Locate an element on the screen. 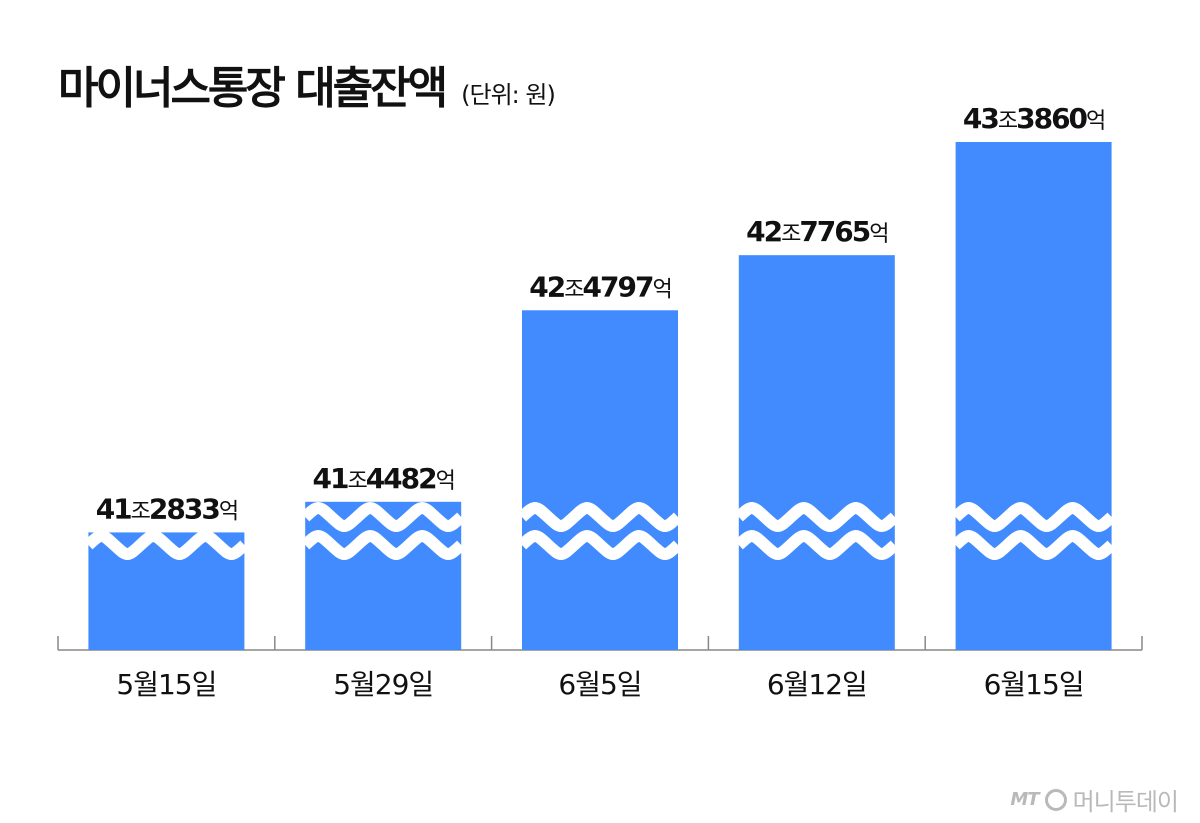  data-label: 41조2833억 is located at coordinates (166, 508).